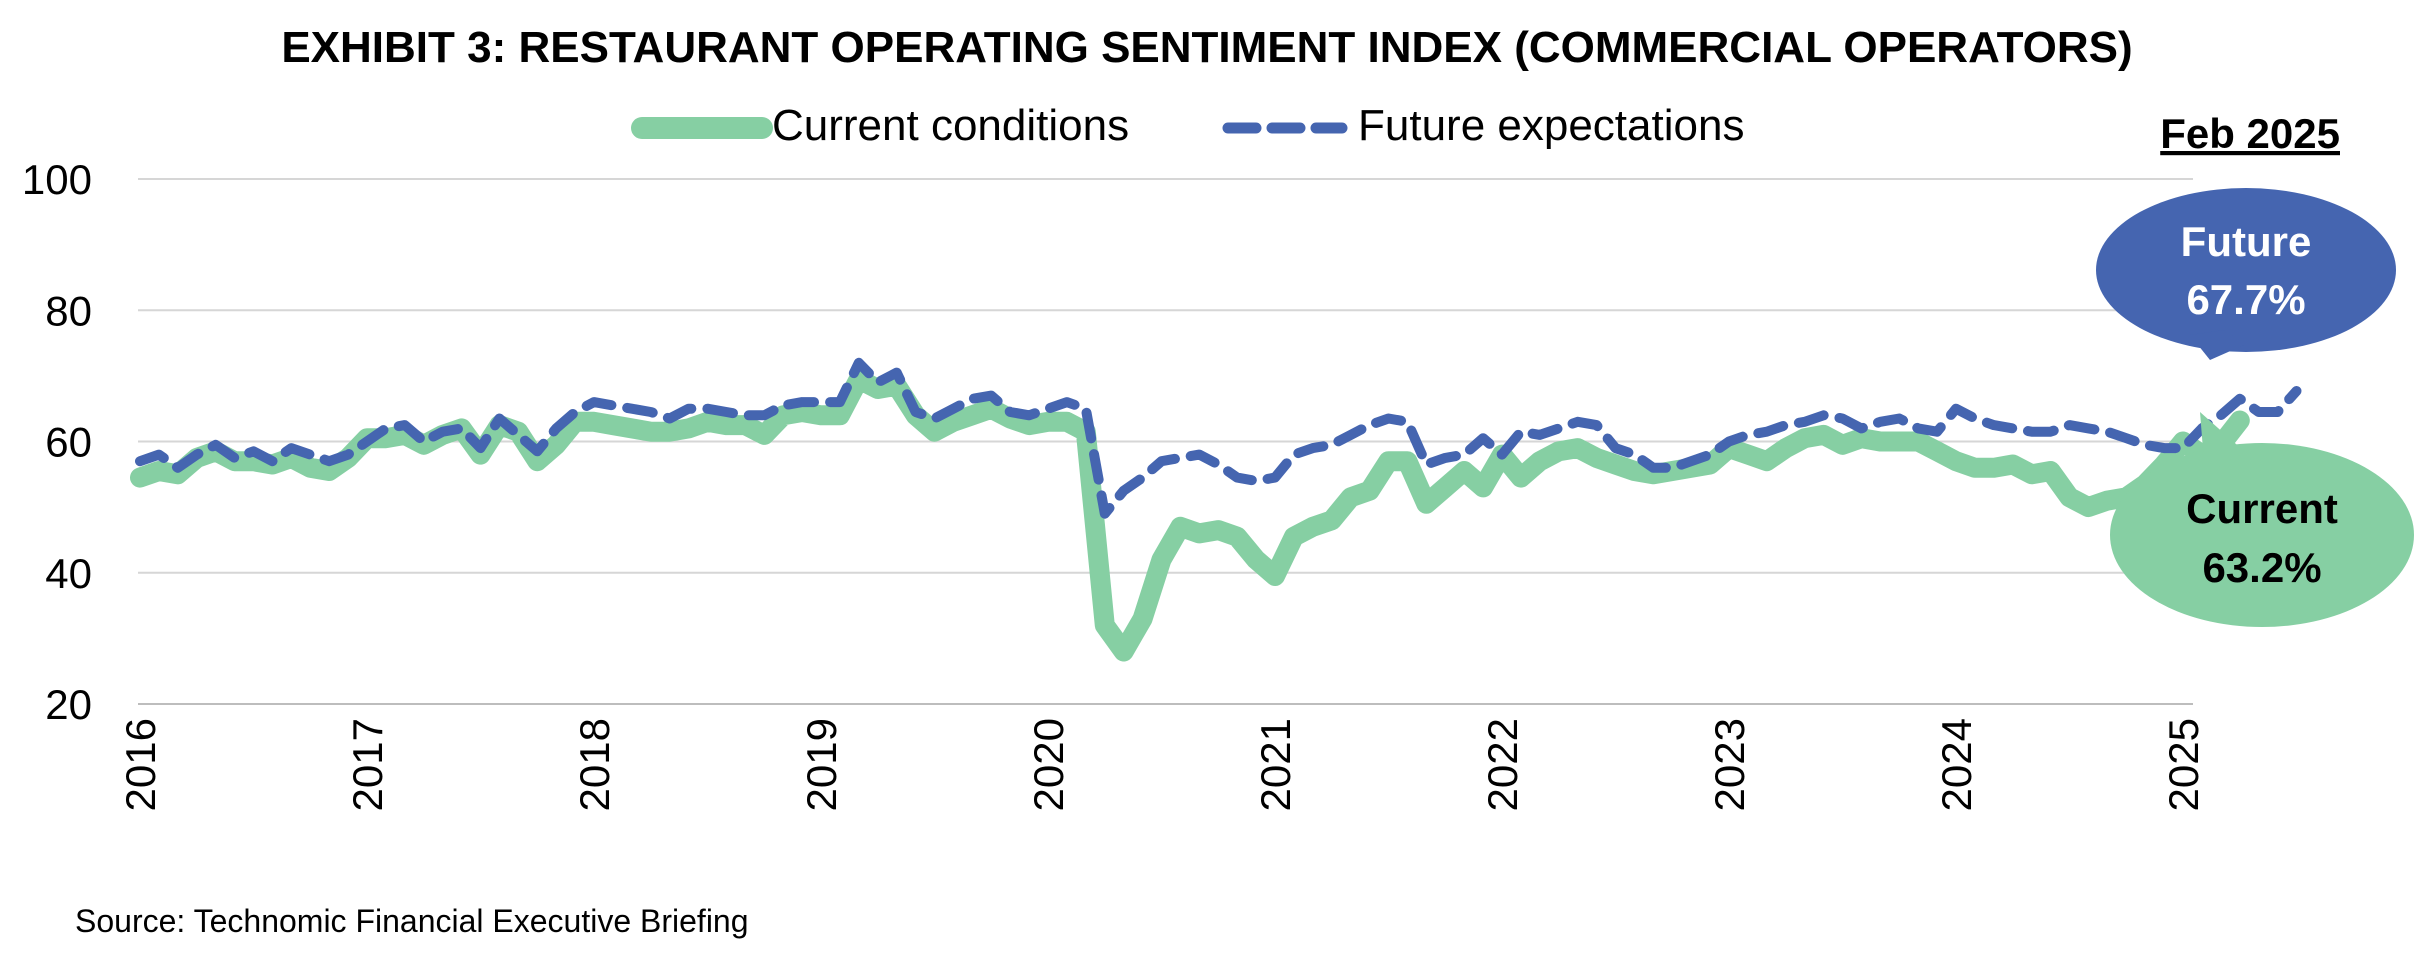  Describe the element at coordinates (1187, 125) in the screenshot. I see `legend: Current conditions Future expectations` at that location.